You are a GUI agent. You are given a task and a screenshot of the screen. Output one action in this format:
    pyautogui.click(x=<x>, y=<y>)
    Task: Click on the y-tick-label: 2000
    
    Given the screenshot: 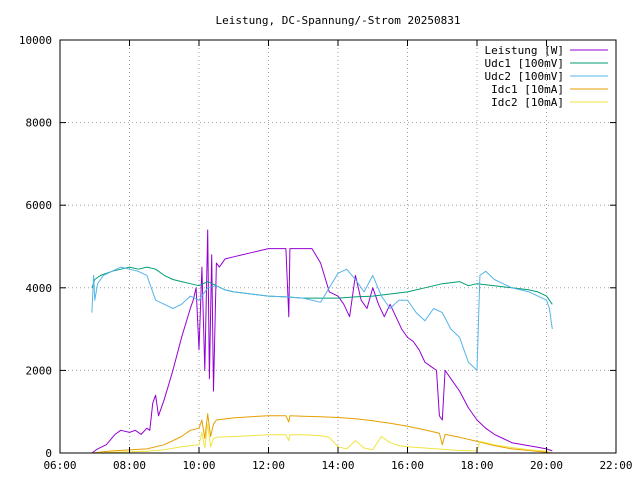 What is the action you would take?
    pyautogui.click(x=39, y=370)
    